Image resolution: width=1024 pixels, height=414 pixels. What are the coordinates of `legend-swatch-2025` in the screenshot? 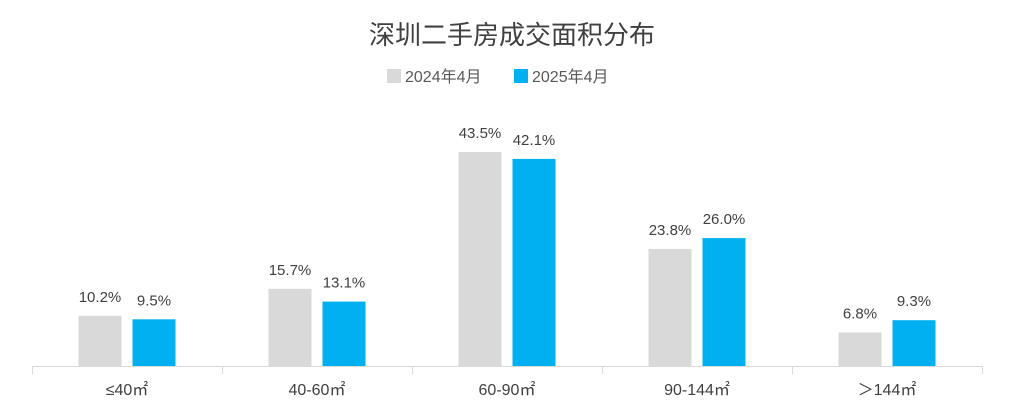 It's located at (521, 76).